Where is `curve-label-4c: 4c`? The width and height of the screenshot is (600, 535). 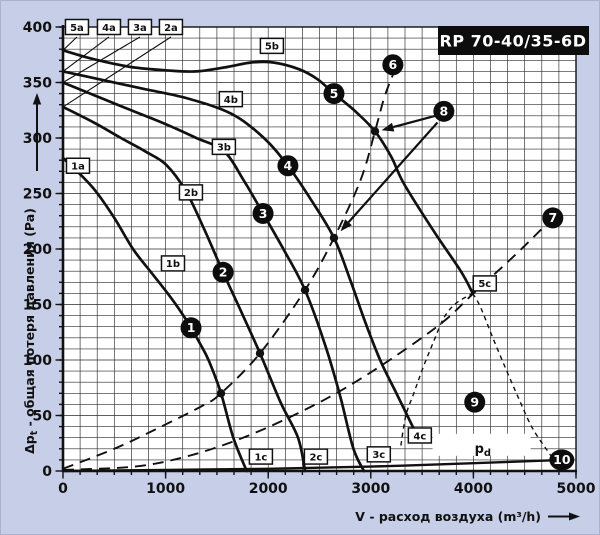 curve-label-4c: 4c is located at coordinates (420, 435).